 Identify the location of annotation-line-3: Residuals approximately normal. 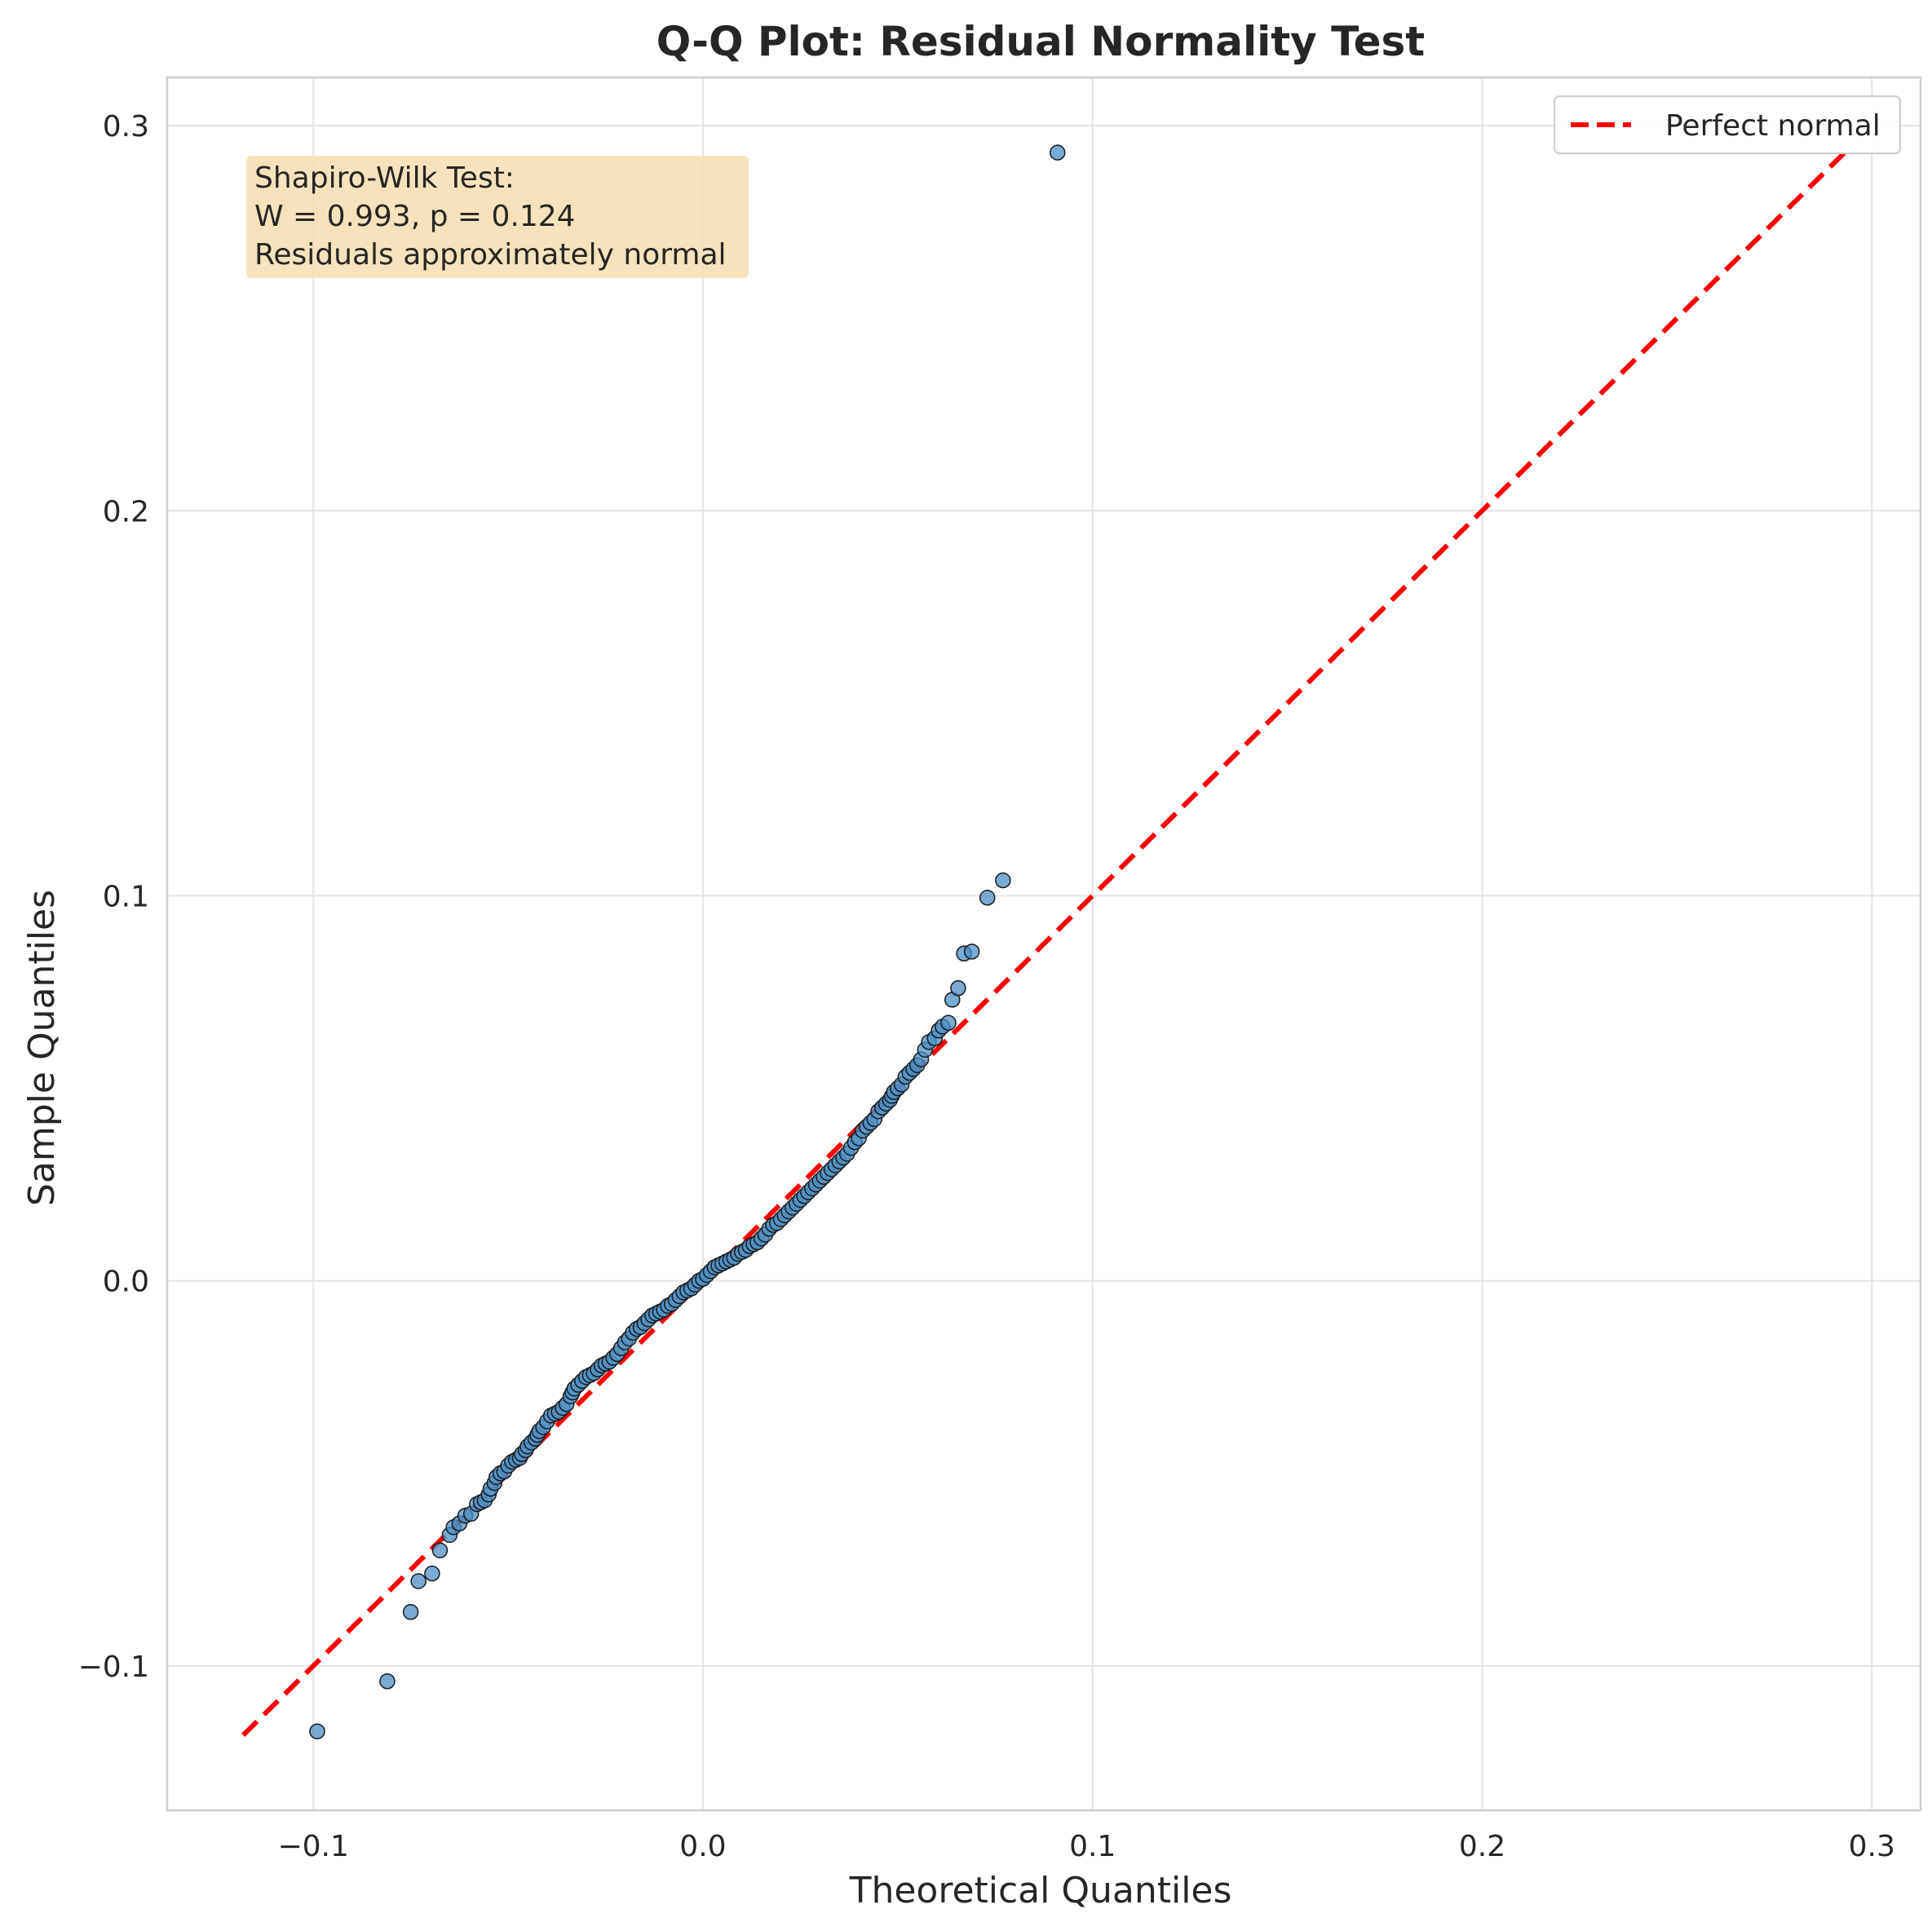
(491, 255).